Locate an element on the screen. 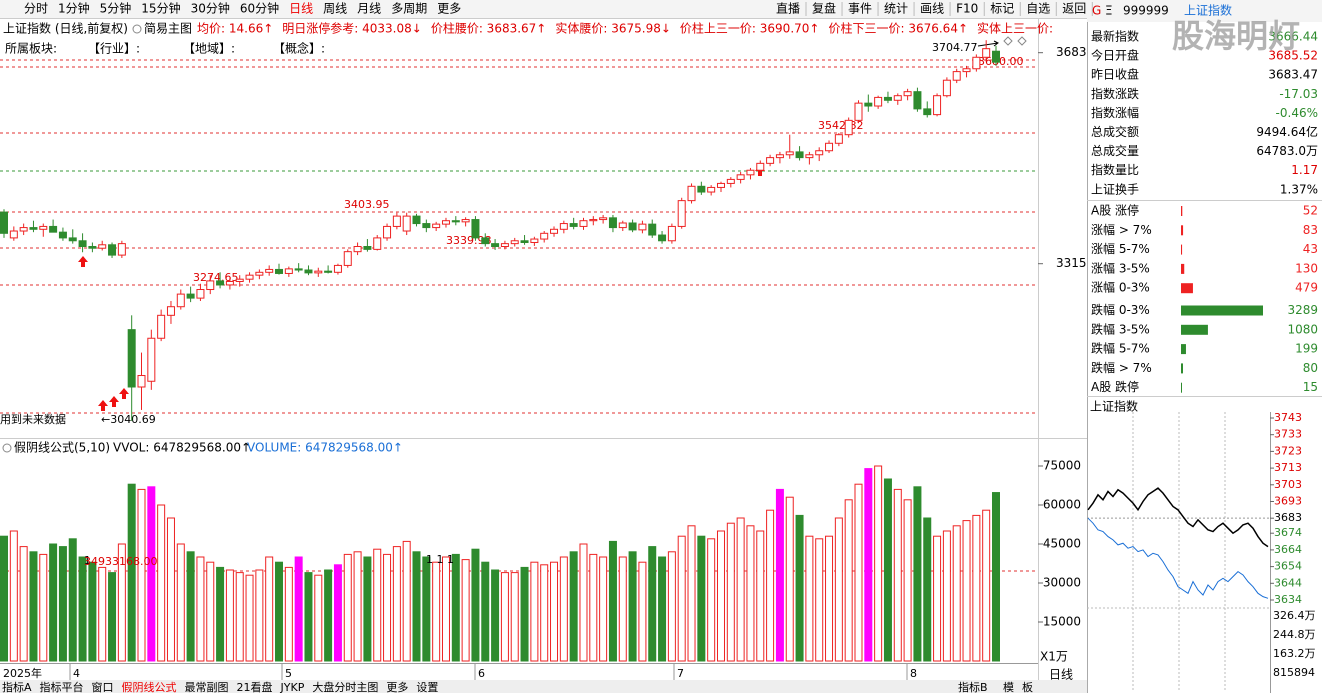 The height and width of the screenshot is (693, 1322). toolbar-tab: 直播 is located at coordinates (788, 9).